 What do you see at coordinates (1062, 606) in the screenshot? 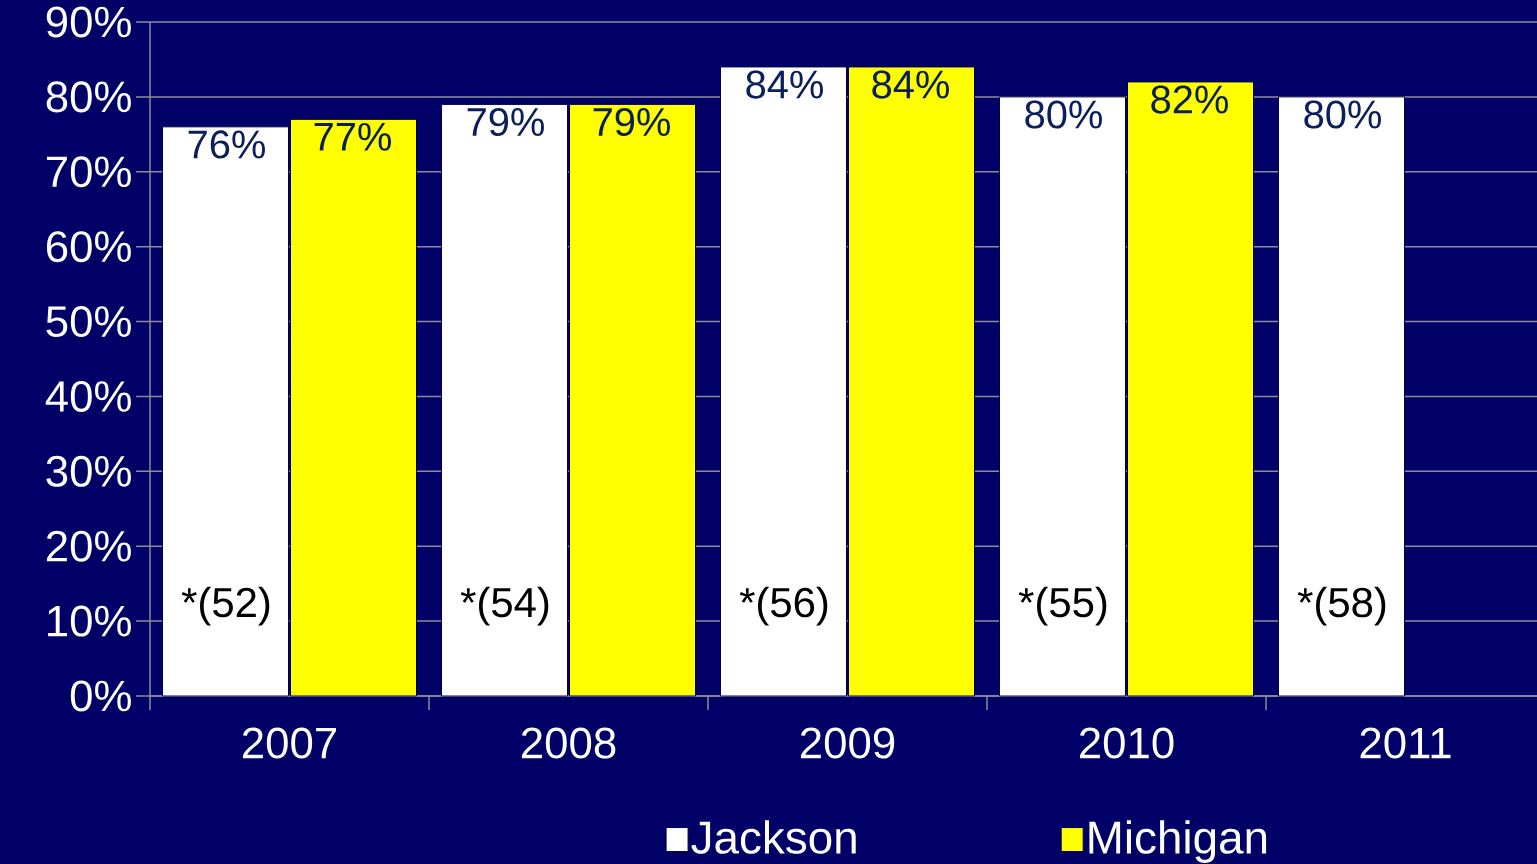
I see `annotation: *(55)` at bounding box center [1062, 606].